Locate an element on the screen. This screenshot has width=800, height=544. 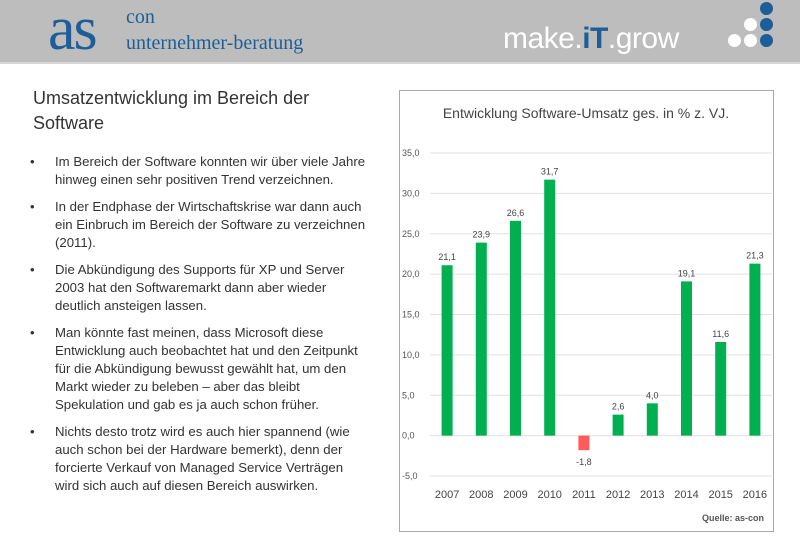
x-tick-label: 2008 is located at coordinates (481, 495).